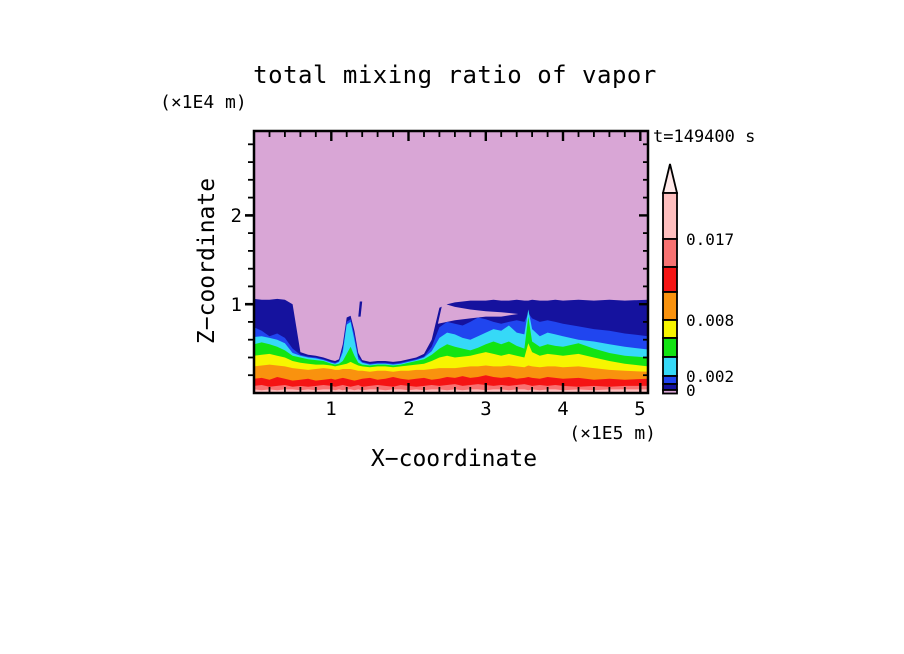 The height and width of the screenshot is (654, 904). What do you see at coordinates (563, 409) in the screenshot?
I see `x-tick-label-4: 4` at bounding box center [563, 409].